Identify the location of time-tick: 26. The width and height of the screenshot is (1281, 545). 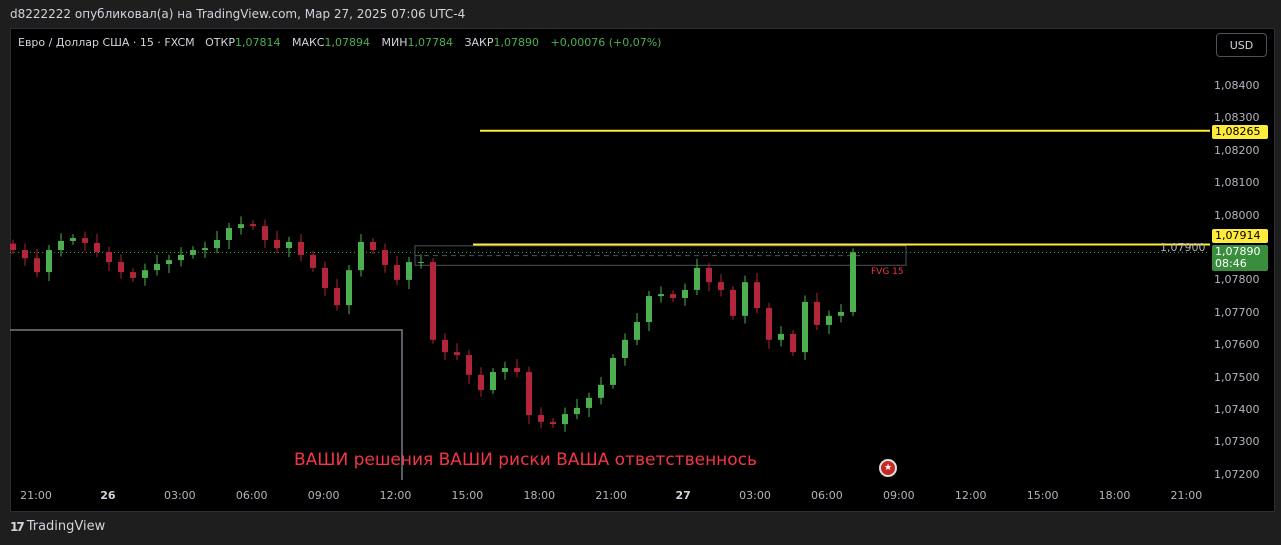
(108, 495).